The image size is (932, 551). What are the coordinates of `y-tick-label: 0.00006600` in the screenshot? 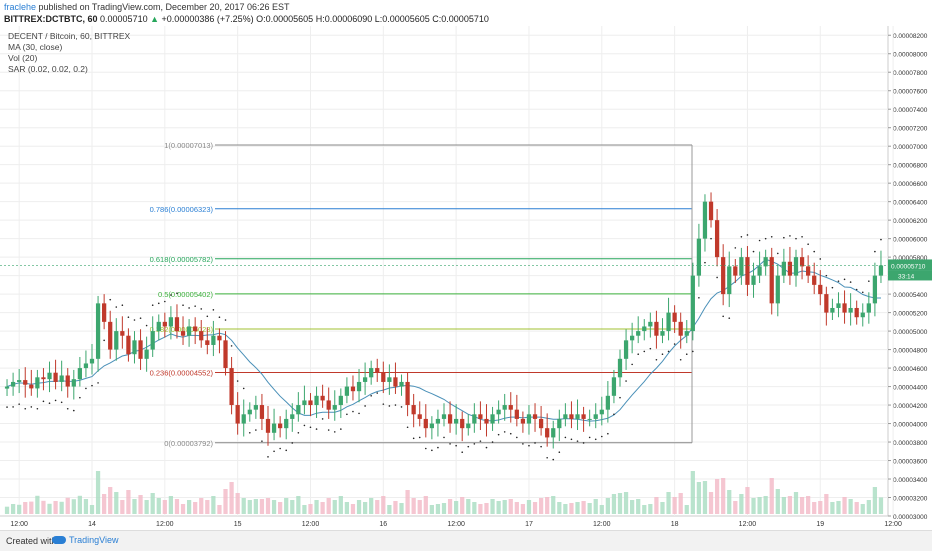 It's located at (910, 184).